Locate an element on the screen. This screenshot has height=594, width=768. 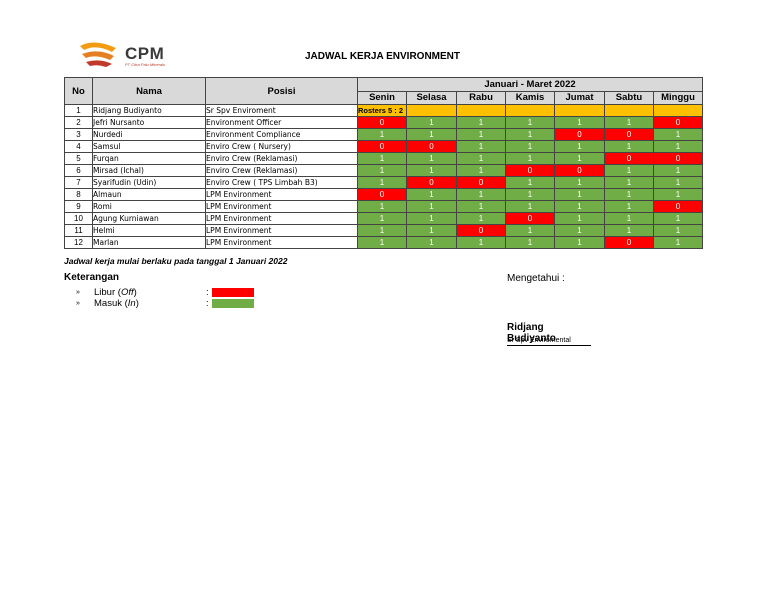
logo-text: CPM is located at coordinates (145, 53).